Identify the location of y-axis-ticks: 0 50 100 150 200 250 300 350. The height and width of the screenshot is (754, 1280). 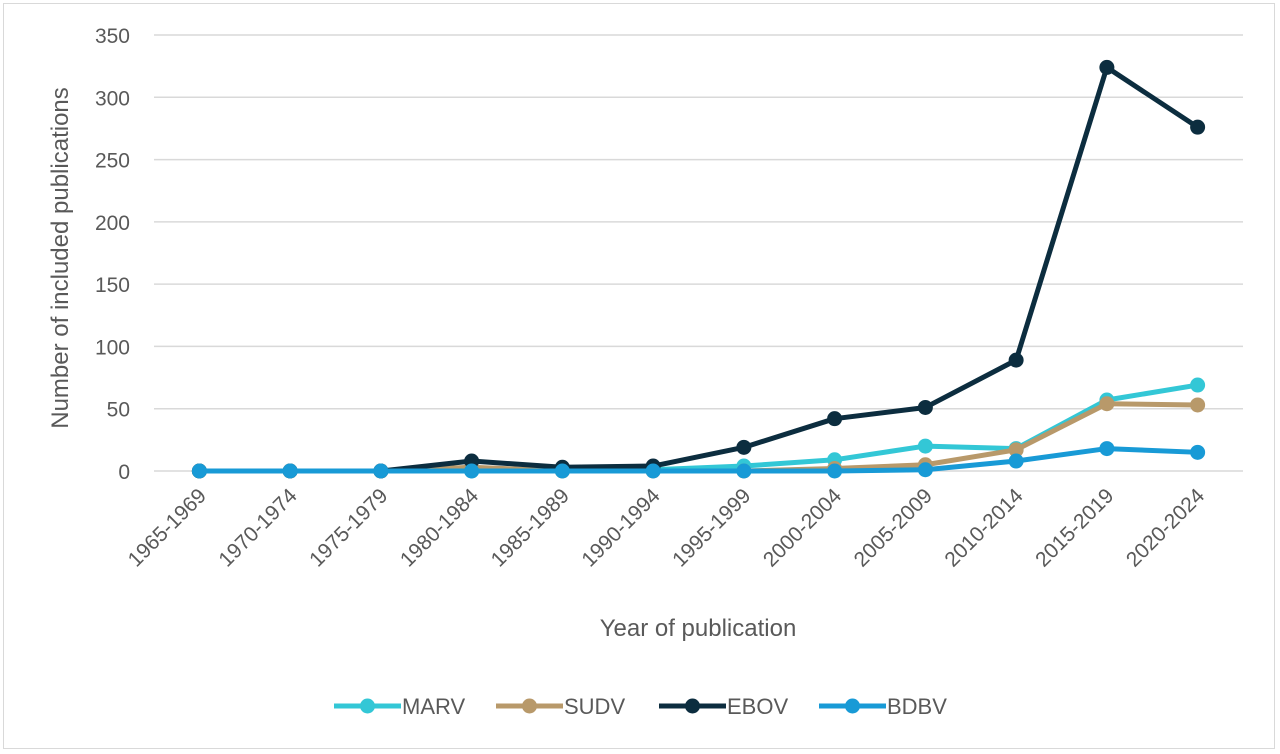
(112, 254).